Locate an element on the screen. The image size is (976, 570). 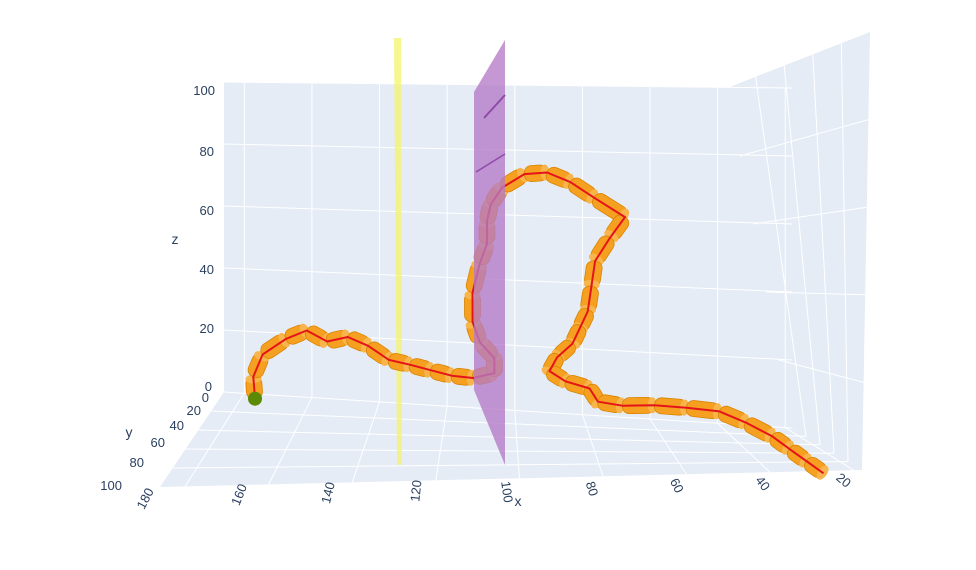
x-tick-label: 60 is located at coordinates (677, 486).